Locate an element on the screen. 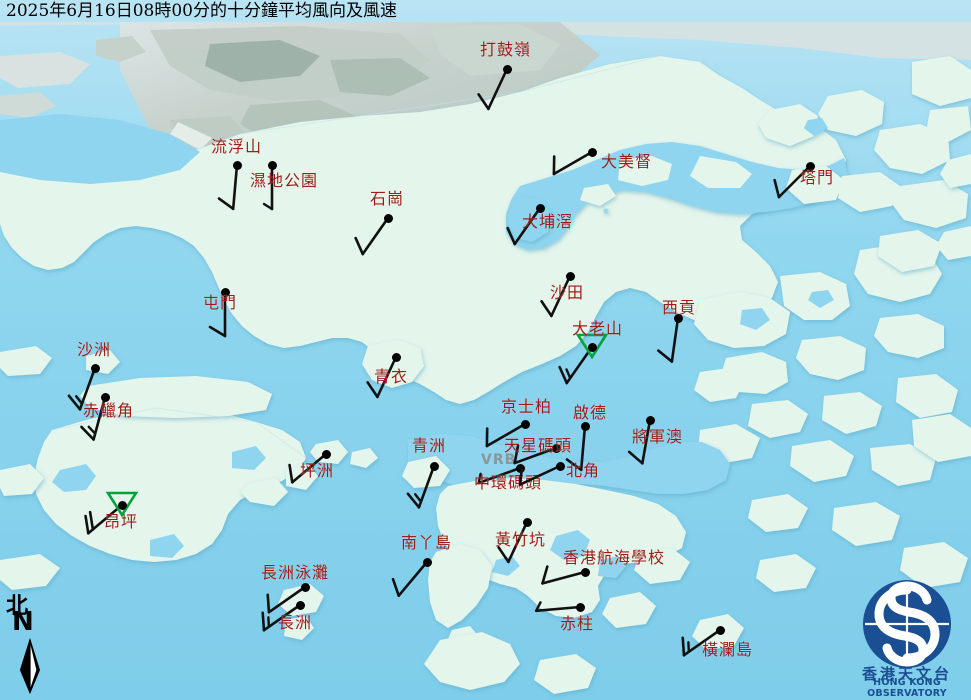  station-label: 昂坪 is located at coordinates (121, 521).